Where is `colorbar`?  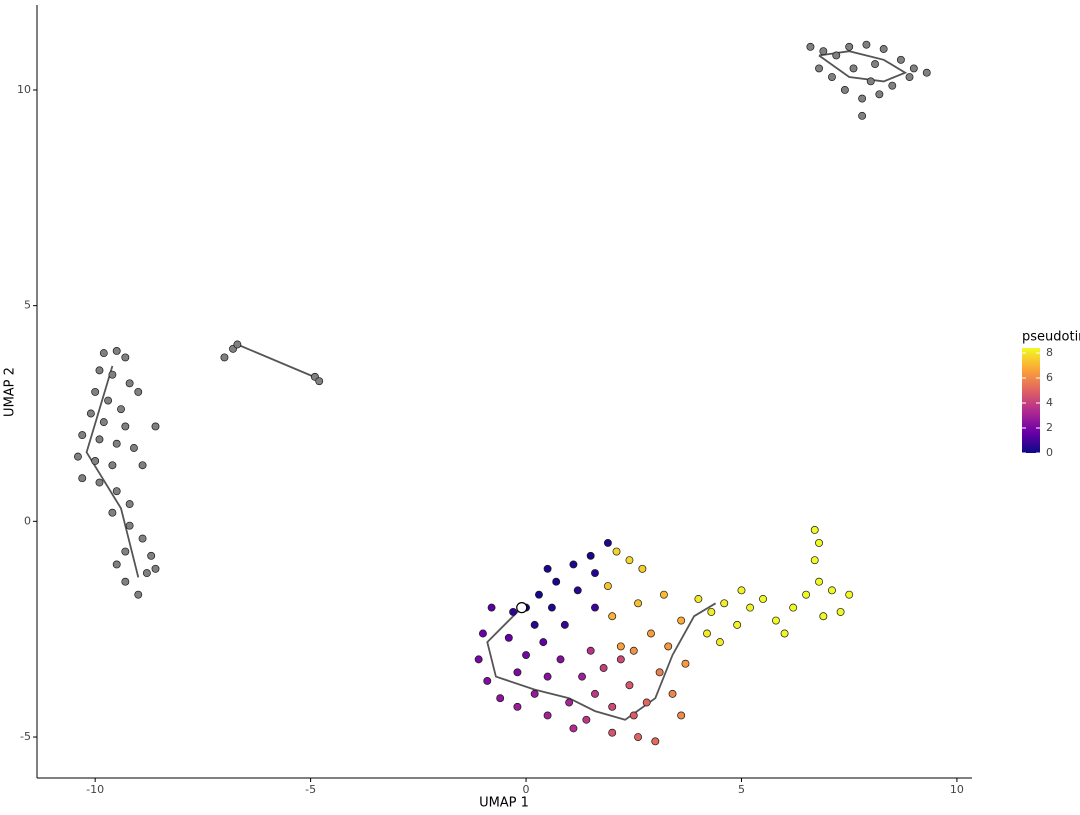 colorbar is located at coordinates (1031, 400).